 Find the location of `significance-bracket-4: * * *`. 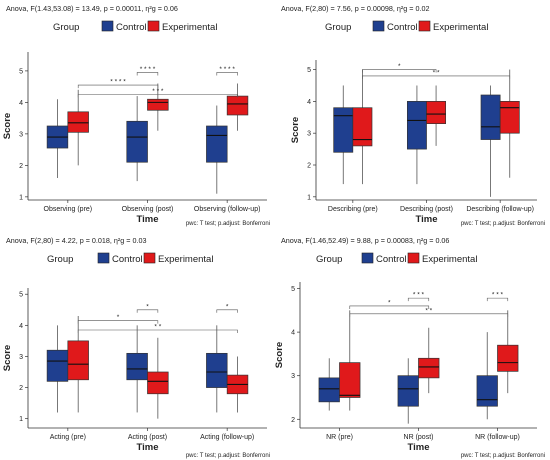

significance-bracket-4: * * * is located at coordinates (157, 93).